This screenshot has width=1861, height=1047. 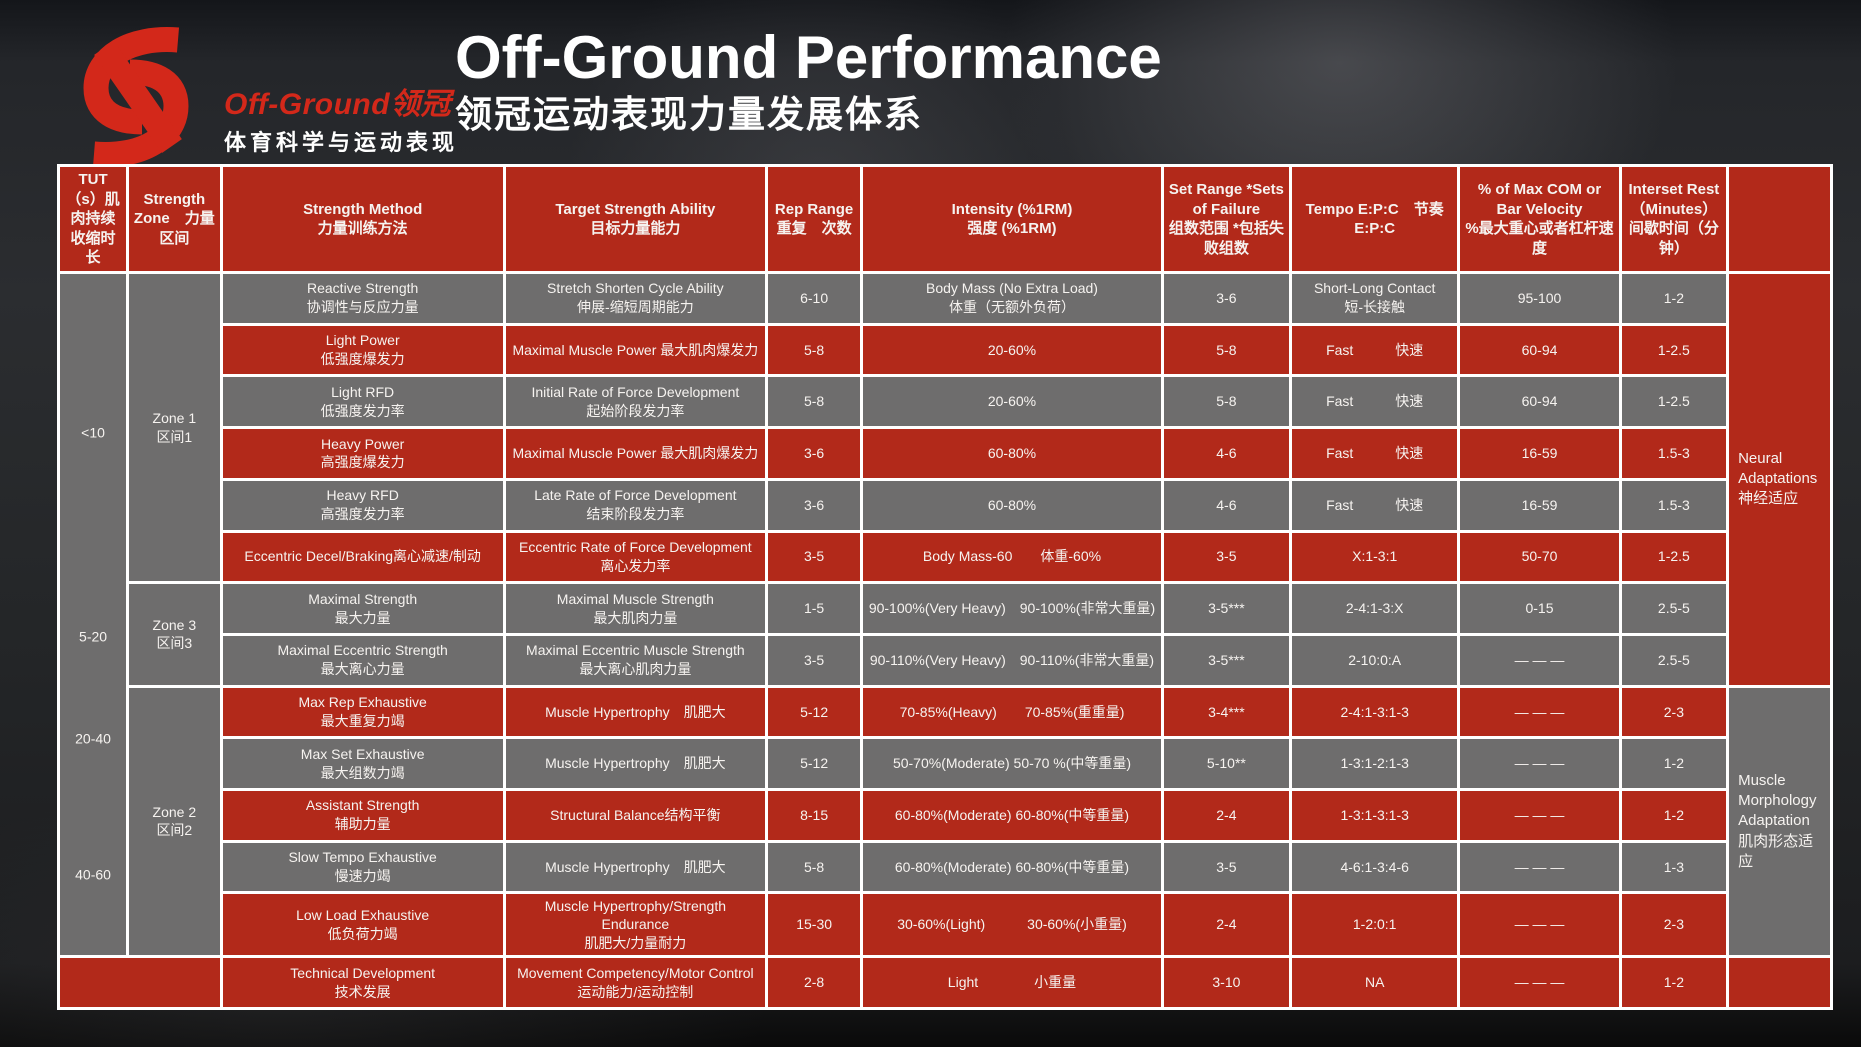 I want to click on header-cell: Interset Rest （Minutes） 间歇时间（分钟）, so click(x=1674, y=219).